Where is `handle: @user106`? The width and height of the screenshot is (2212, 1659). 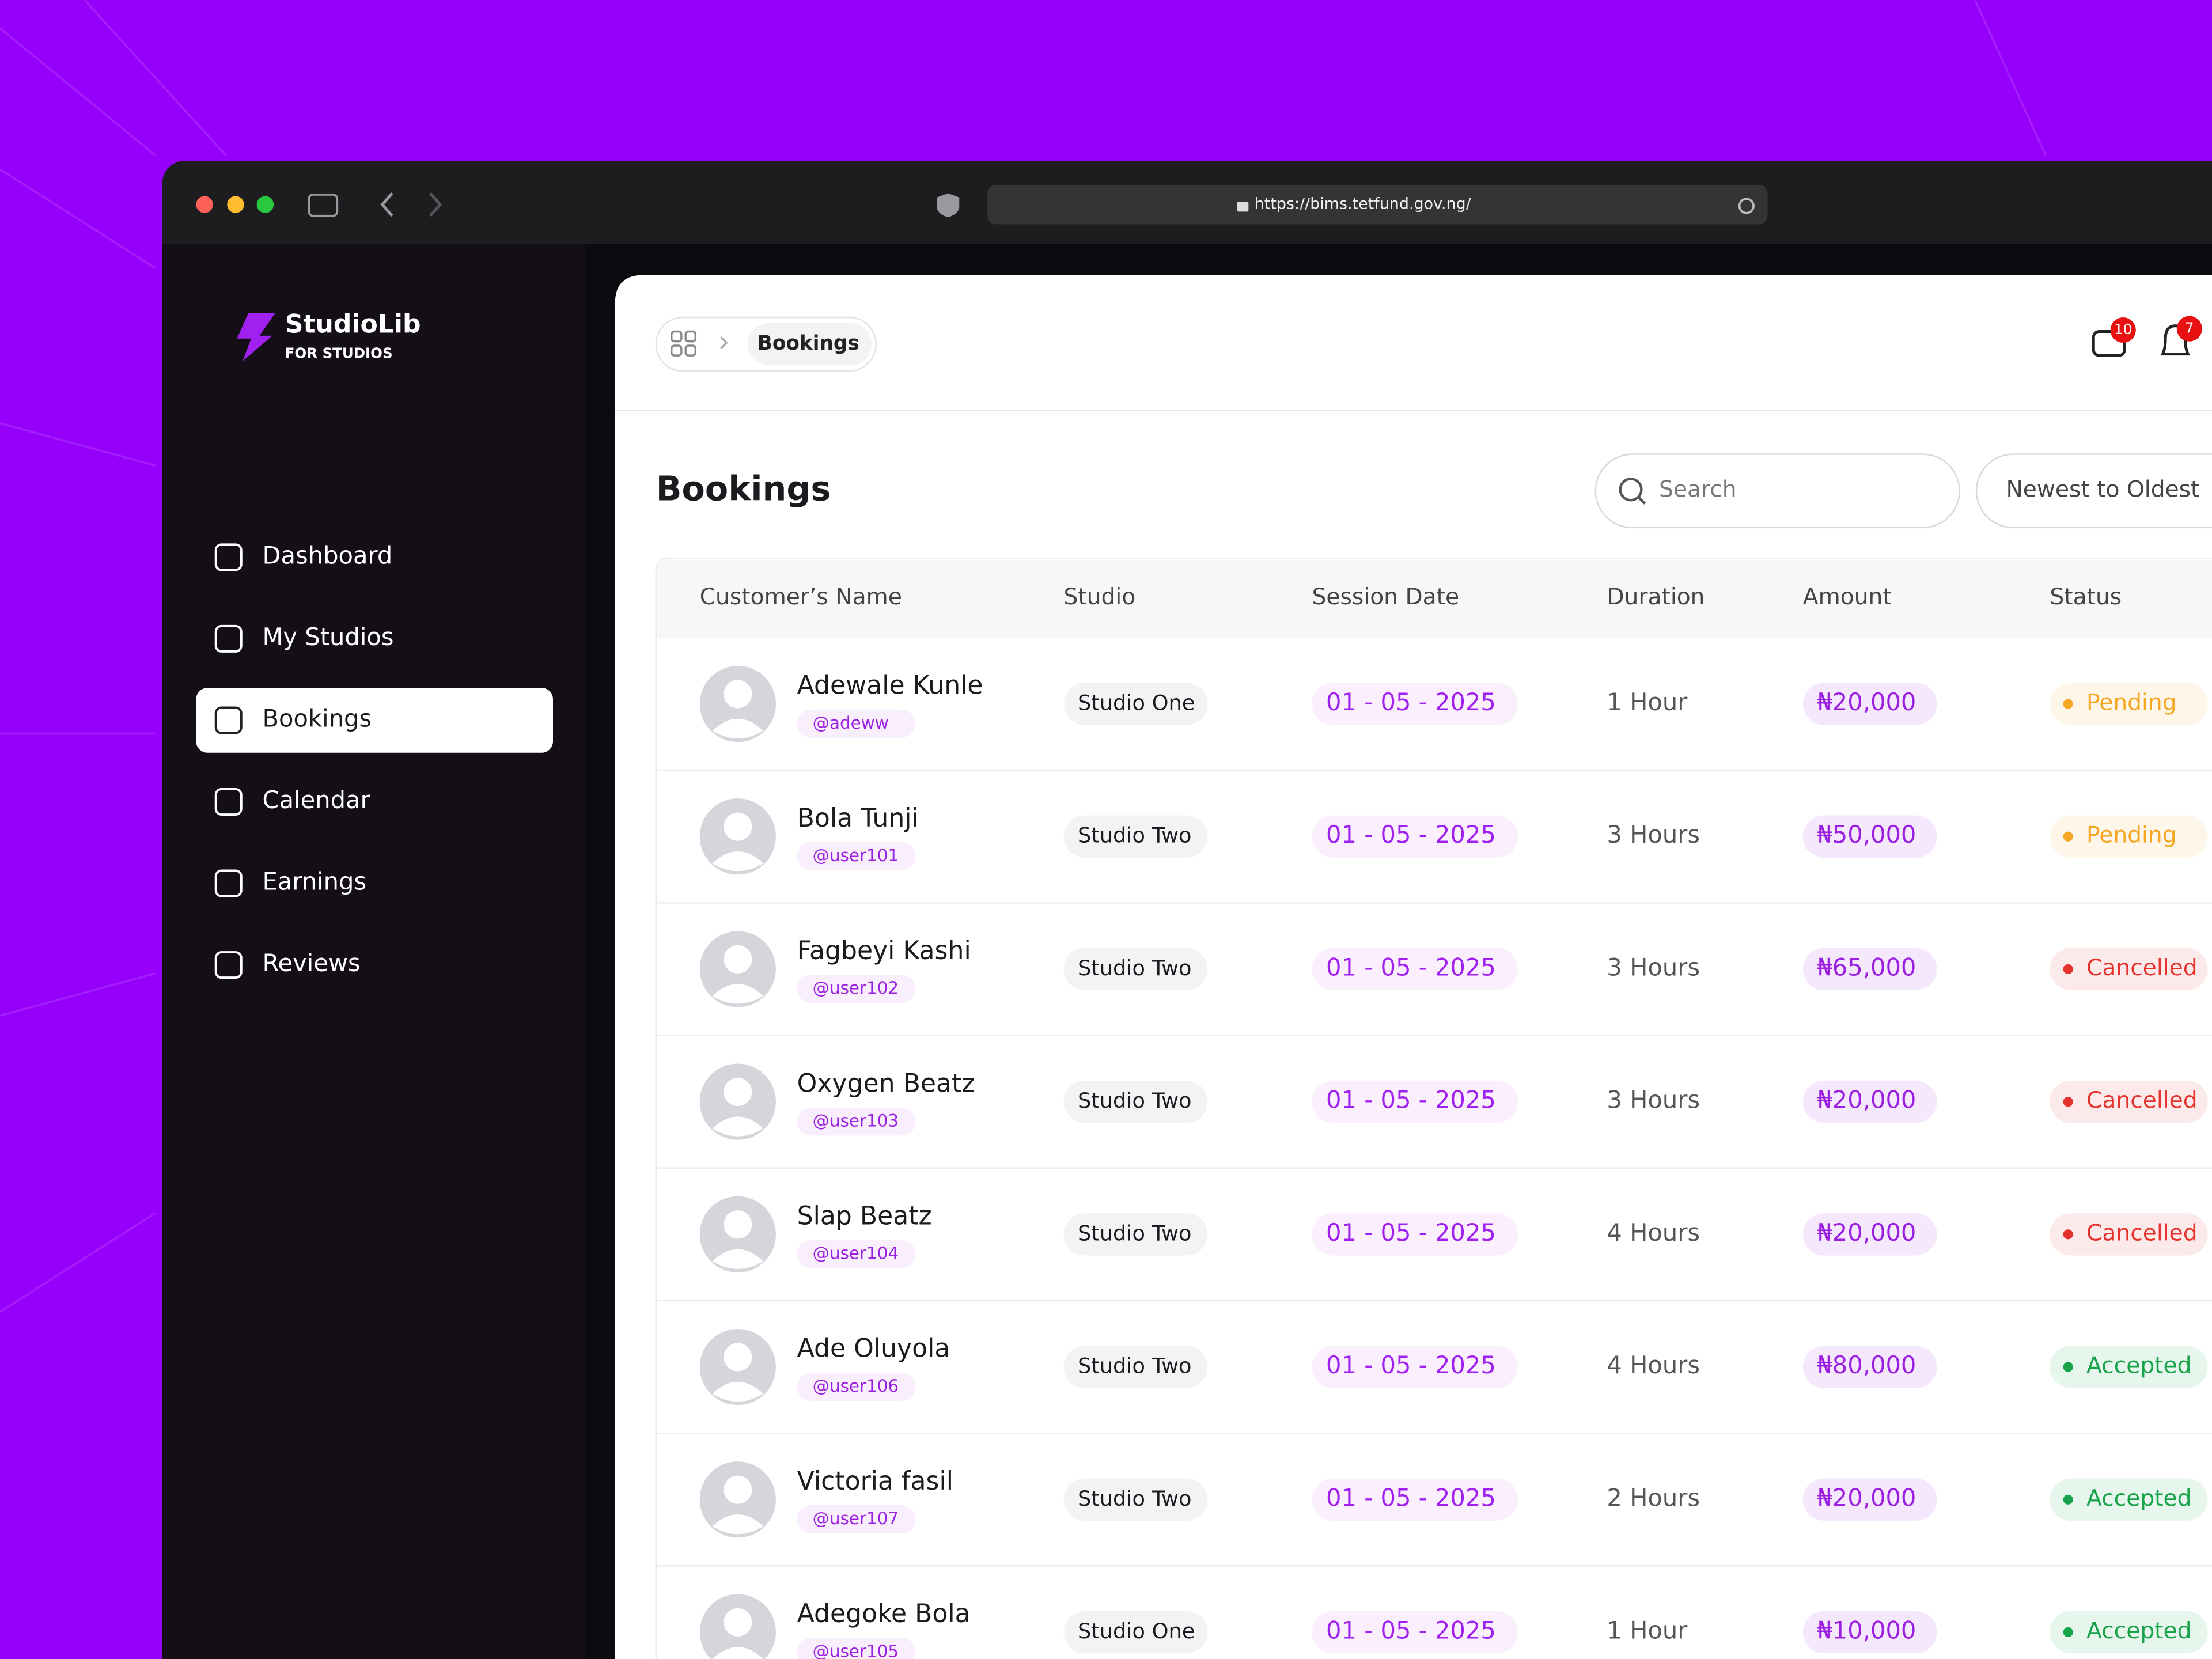 handle: @user106 is located at coordinates (856, 1386).